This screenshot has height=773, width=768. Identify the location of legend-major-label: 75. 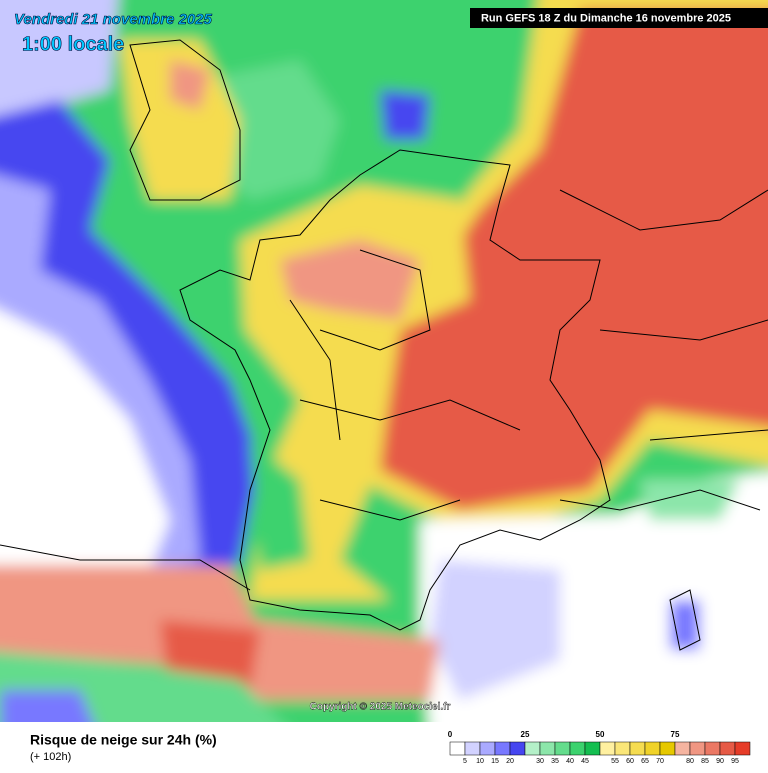
(675, 734).